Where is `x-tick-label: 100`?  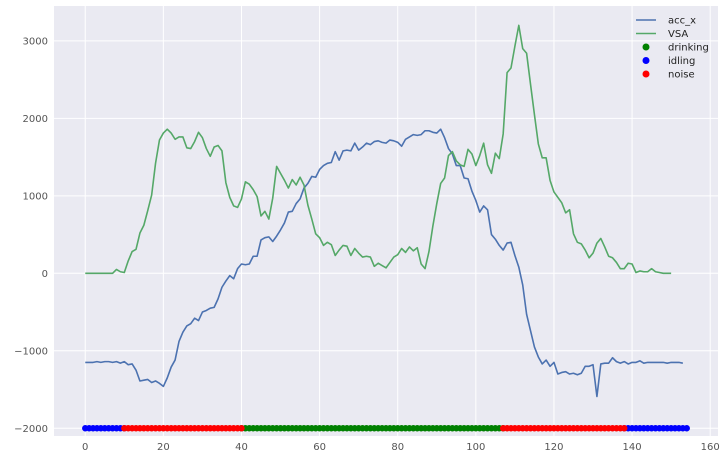 x-tick-label: 100 is located at coordinates (475, 447).